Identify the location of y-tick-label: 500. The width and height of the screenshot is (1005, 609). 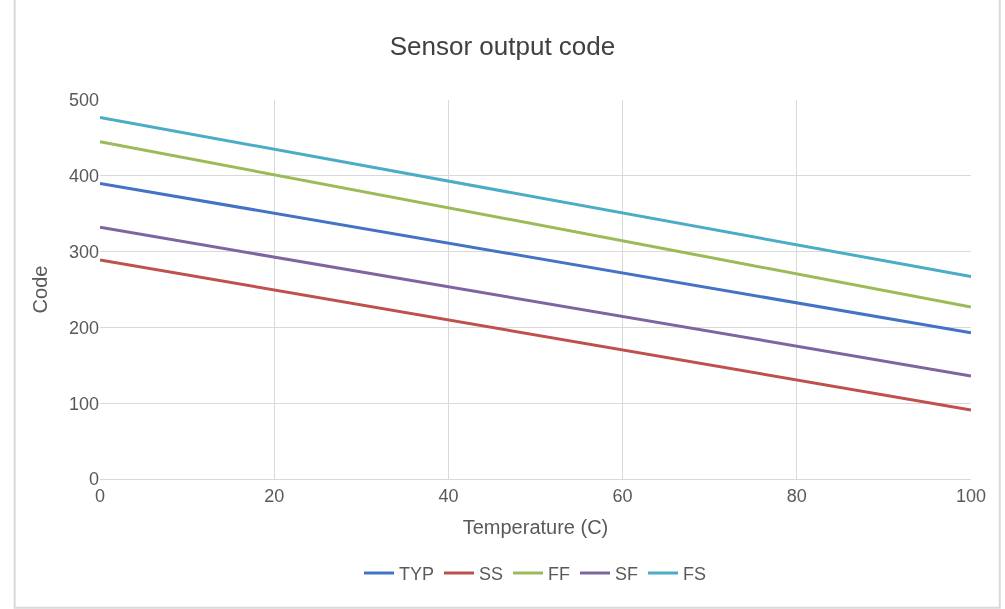
(83, 100).